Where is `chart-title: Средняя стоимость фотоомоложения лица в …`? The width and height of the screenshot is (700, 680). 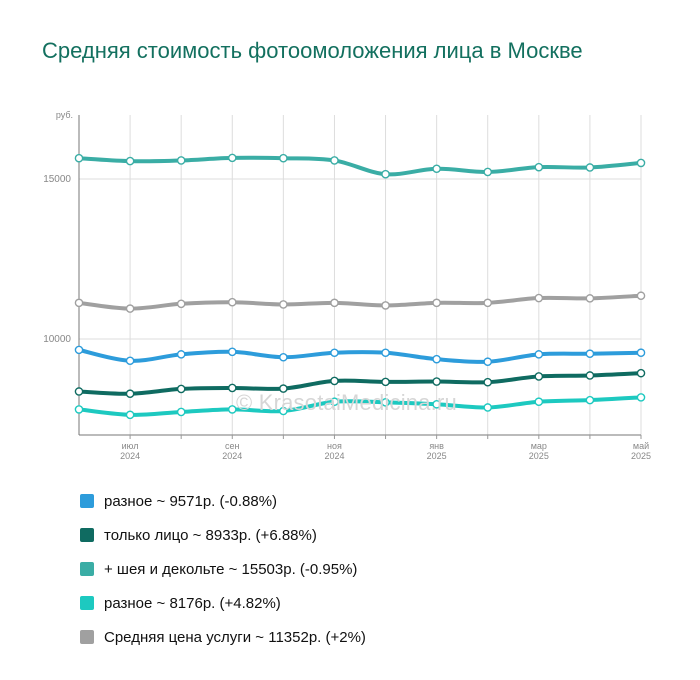 chart-title: Средняя стоимость фотоомоложения лица в … is located at coordinates (312, 50).